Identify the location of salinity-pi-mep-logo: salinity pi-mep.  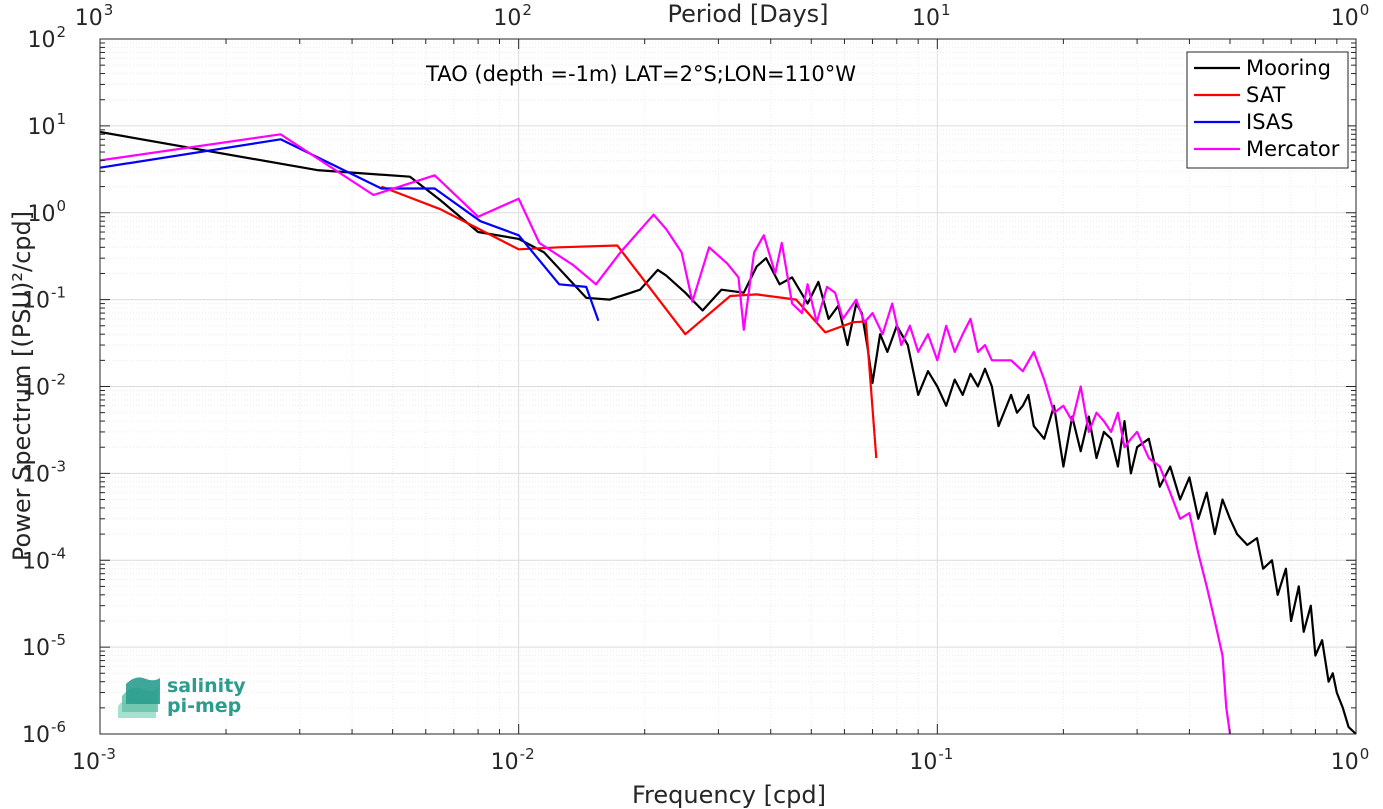
(182, 696).